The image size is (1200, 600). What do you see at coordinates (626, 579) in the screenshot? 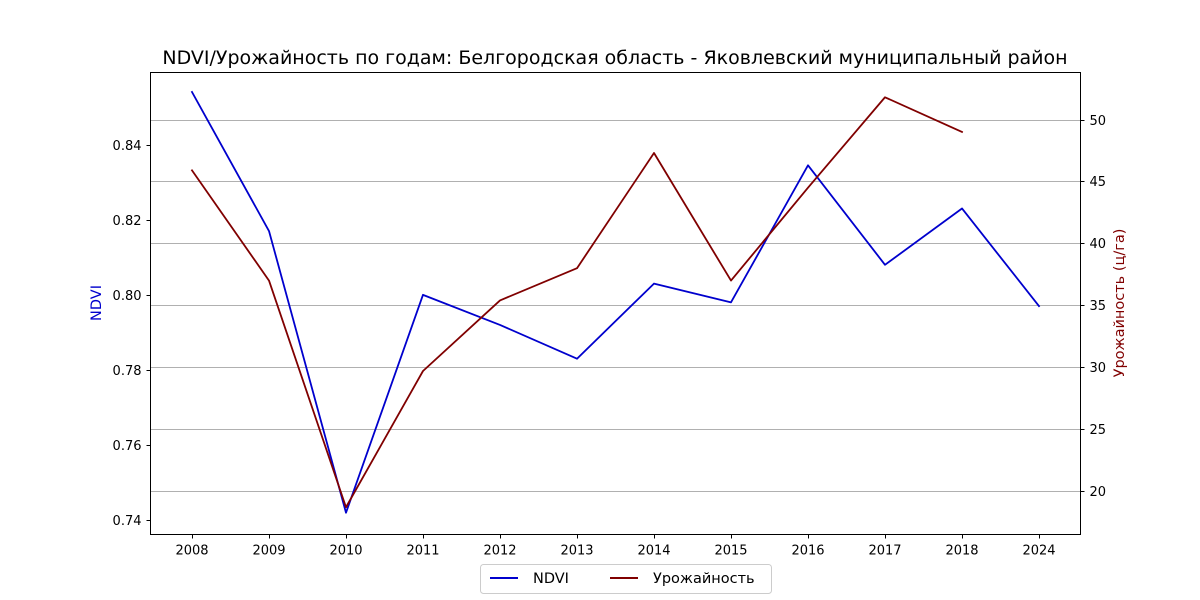
I see `legend: NDVI Урожайность` at bounding box center [626, 579].